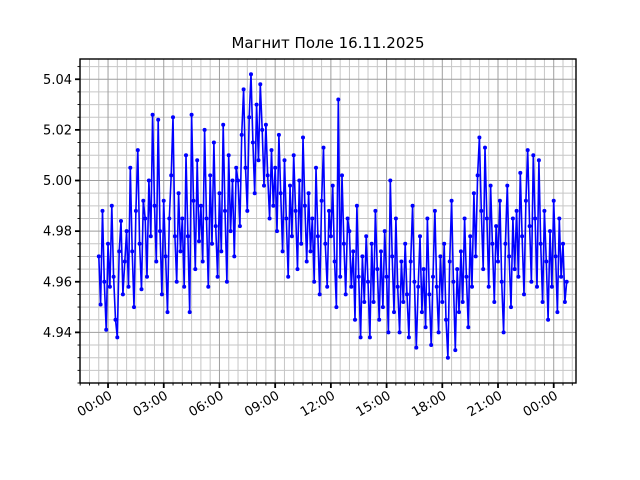  Describe the element at coordinates (57, 282) in the screenshot. I see `svg-text: 4.96` at that location.